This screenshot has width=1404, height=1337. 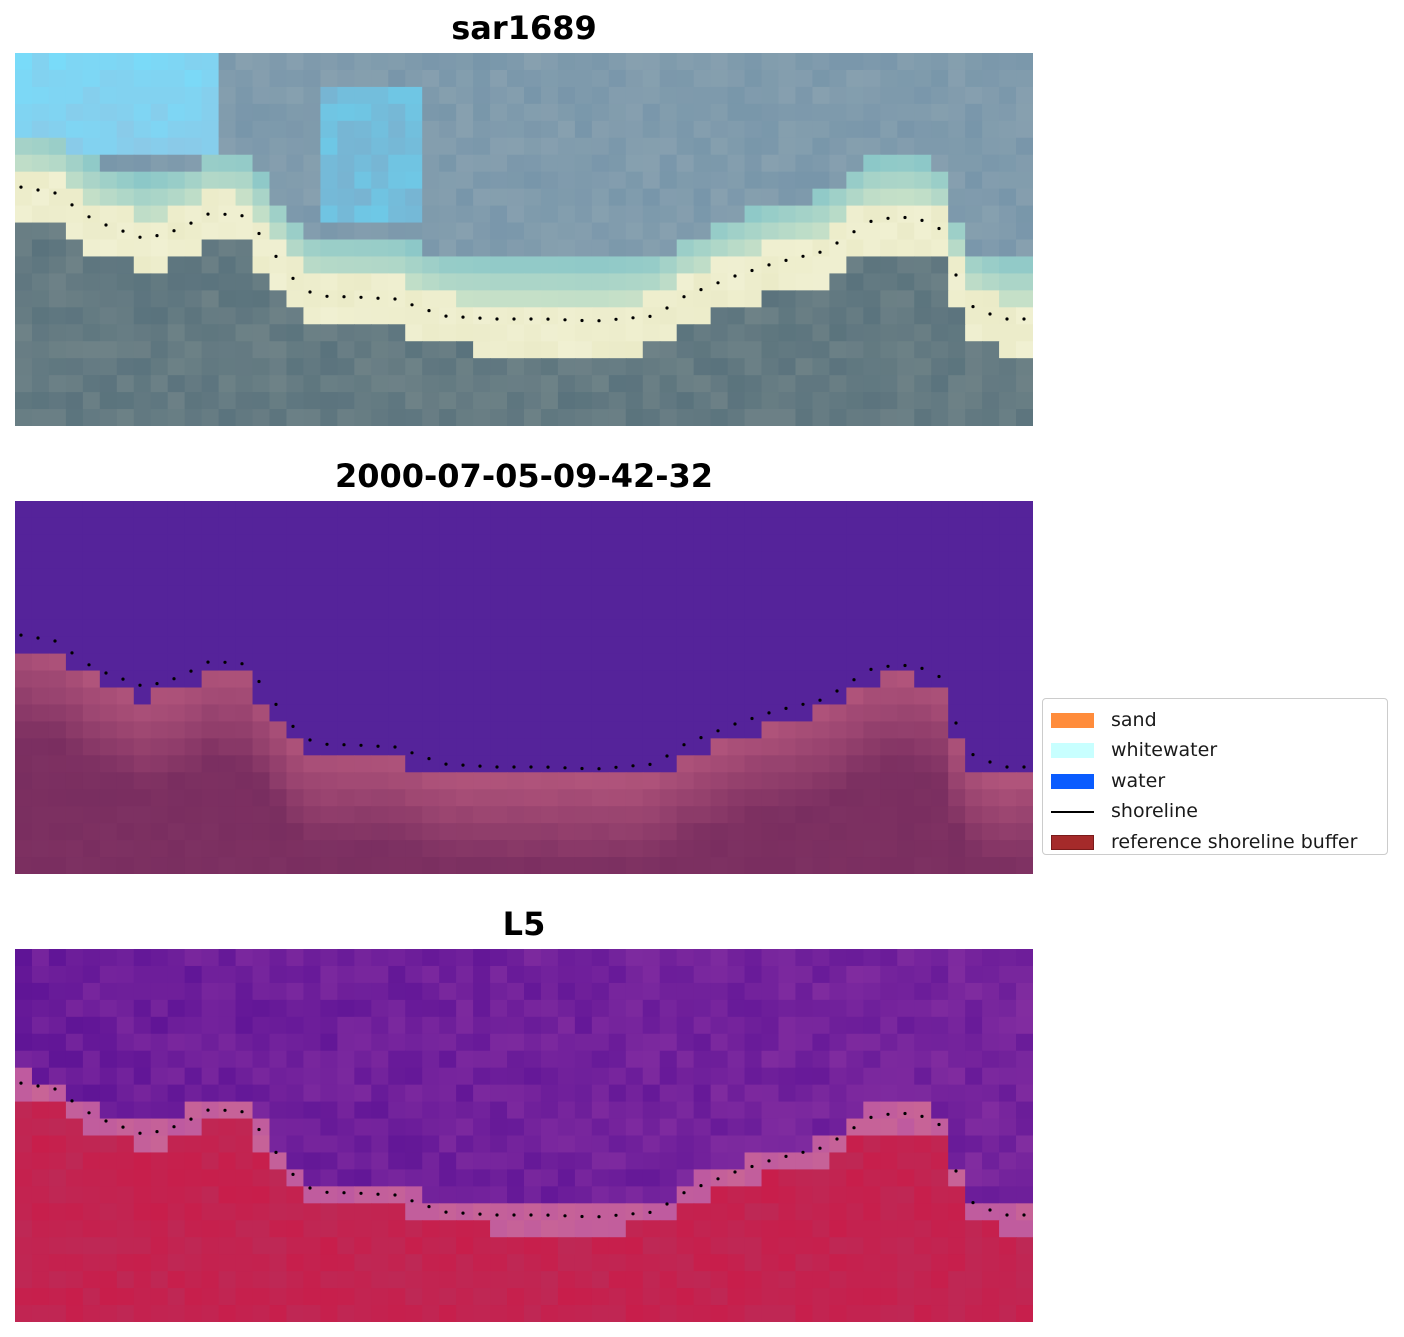 I want to click on legend-item-water: water, so click(x=1215, y=781).